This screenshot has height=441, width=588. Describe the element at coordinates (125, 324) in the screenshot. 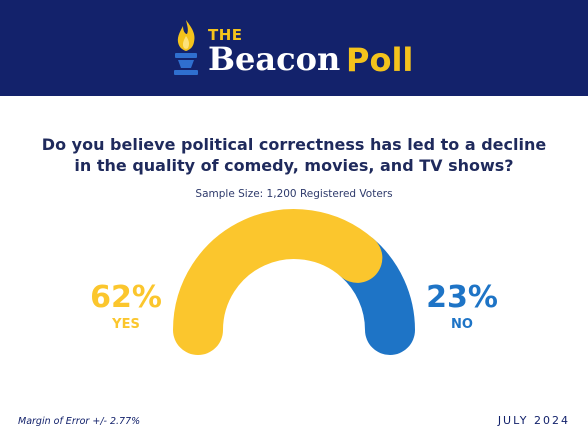

I see `yes-label: YES` at that location.